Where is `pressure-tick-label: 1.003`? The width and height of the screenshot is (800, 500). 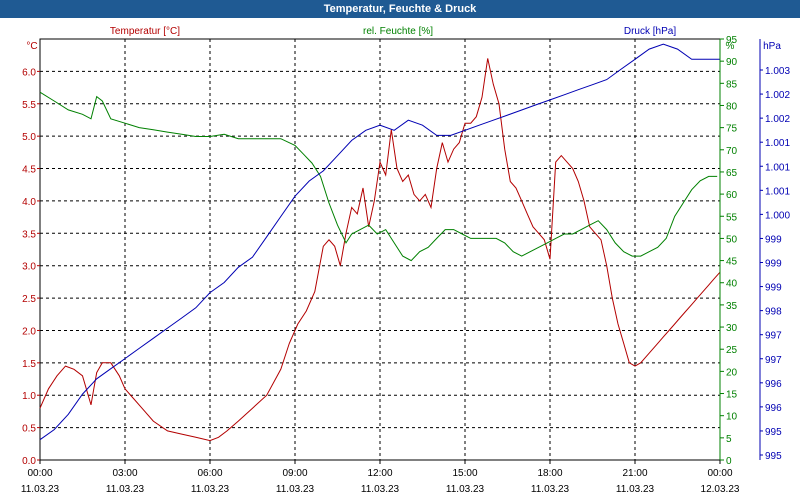 pressure-tick-label: 1.003 is located at coordinates (777, 71).